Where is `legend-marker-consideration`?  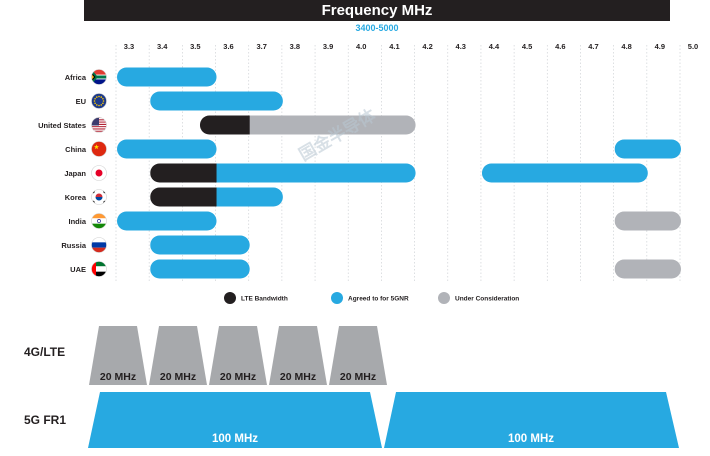
legend-marker-consideration is located at coordinates (444, 298).